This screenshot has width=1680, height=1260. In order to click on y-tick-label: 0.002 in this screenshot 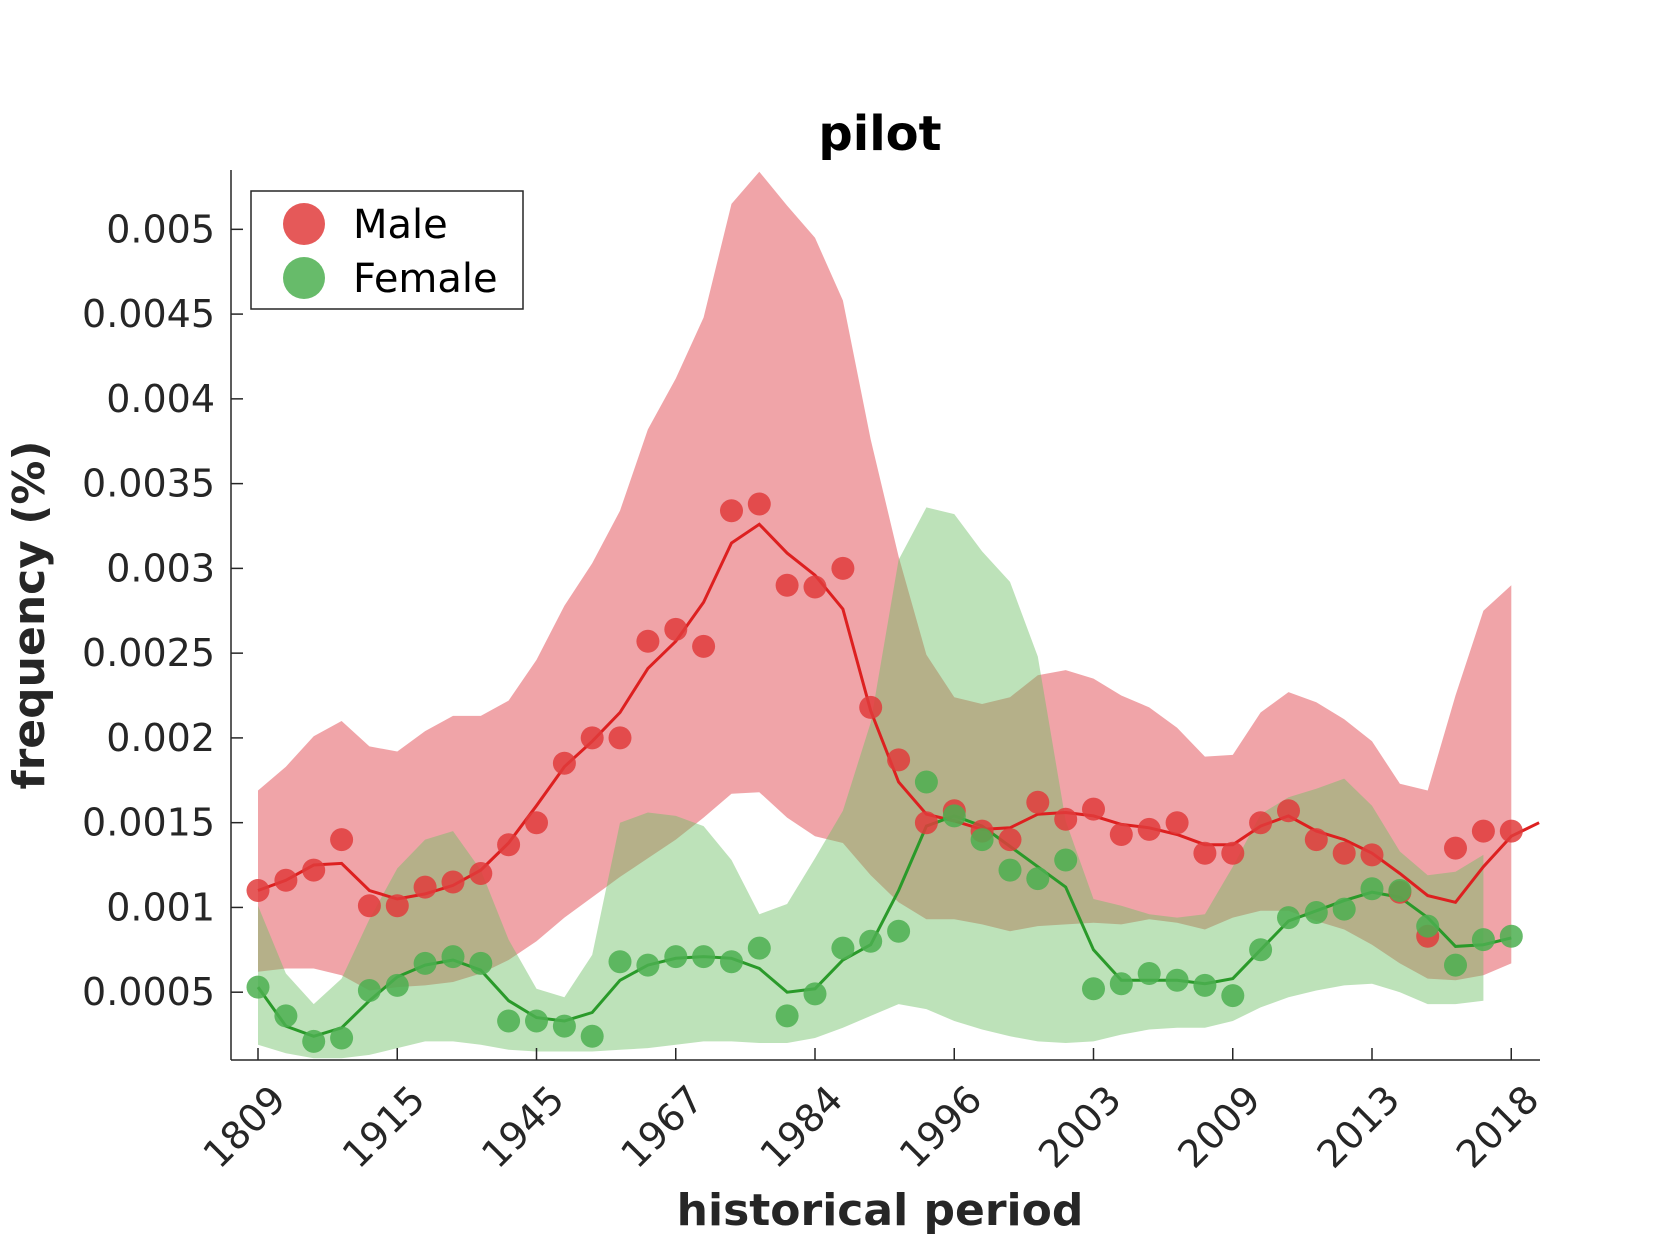, I will do `click(160, 738)`.